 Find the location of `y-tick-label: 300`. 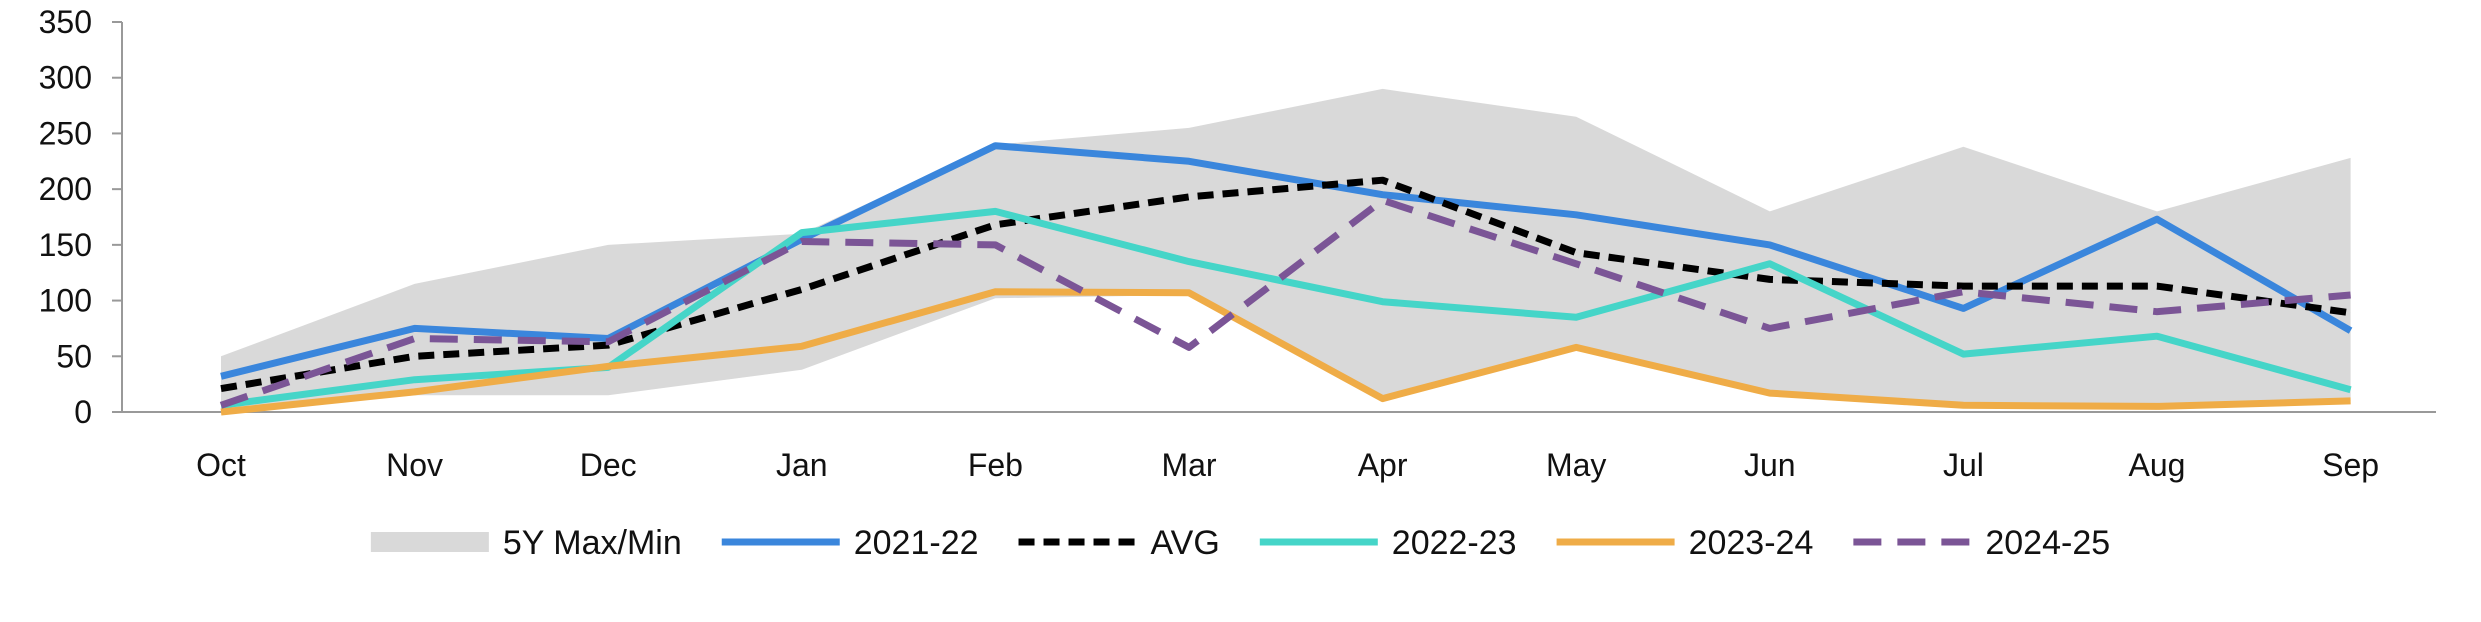

y-tick-label: 300 is located at coordinates (65, 78).